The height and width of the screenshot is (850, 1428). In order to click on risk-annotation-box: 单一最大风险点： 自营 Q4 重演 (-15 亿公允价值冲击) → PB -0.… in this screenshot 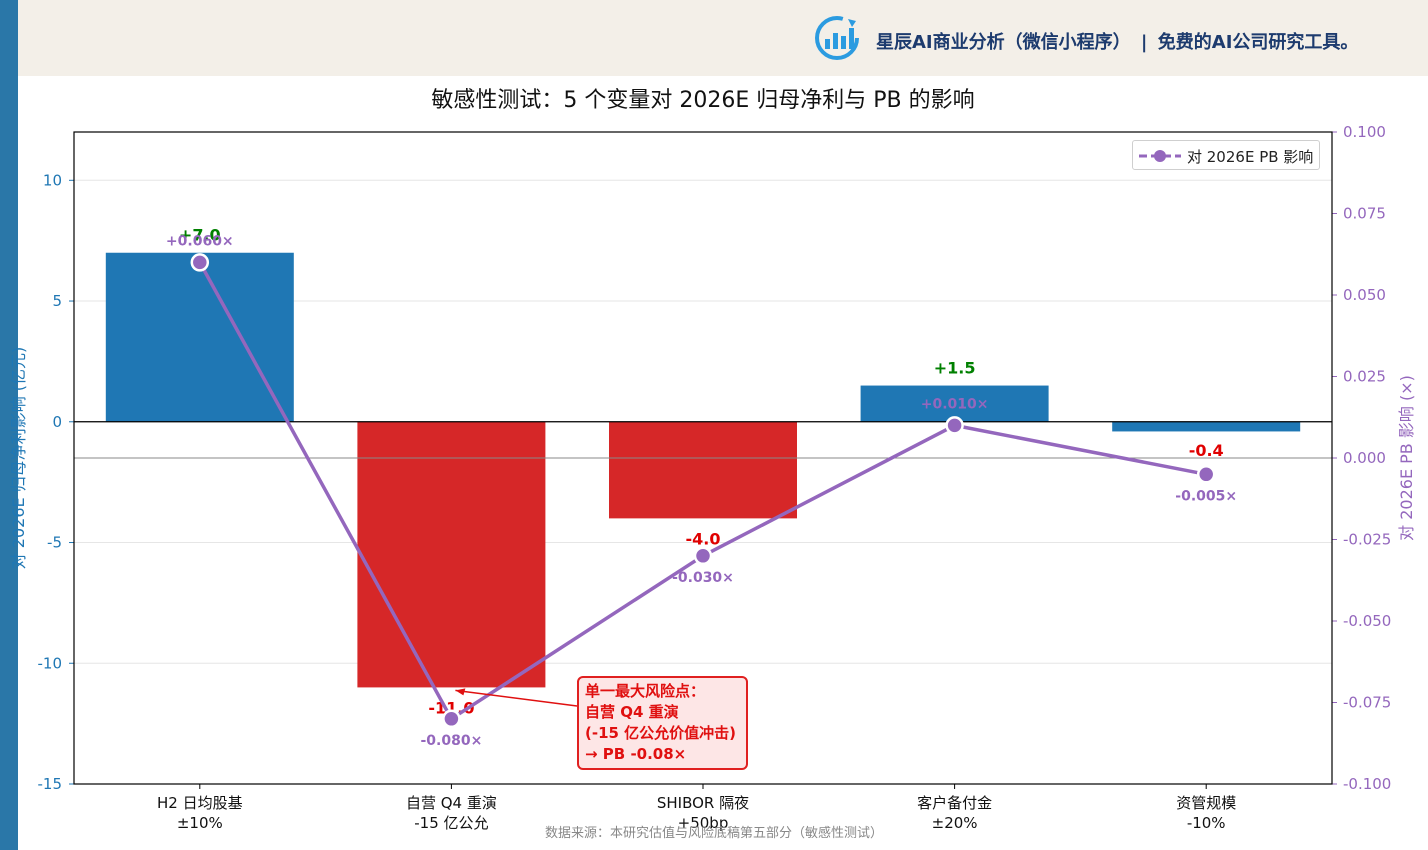, I will do `click(662, 723)`.